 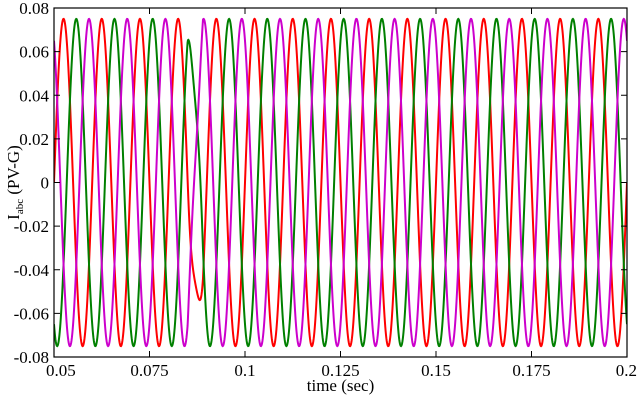 I want to click on y-axis-label: Iabc (PV-G), so click(x=15, y=182).